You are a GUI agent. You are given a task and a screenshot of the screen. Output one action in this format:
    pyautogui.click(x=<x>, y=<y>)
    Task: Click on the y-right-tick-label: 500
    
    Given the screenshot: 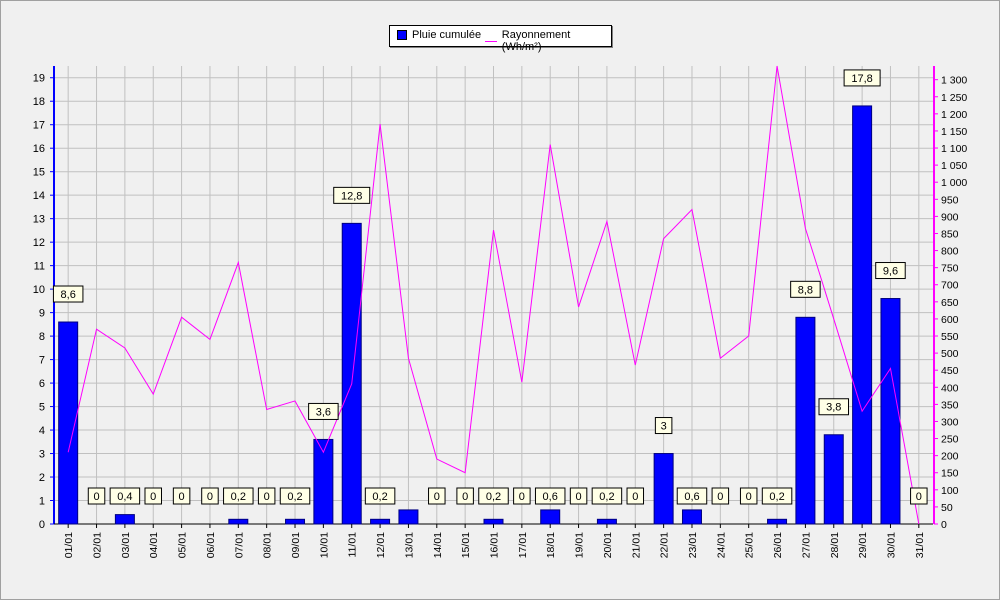 What is the action you would take?
    pyautogui.click(x=950, y=354)
    